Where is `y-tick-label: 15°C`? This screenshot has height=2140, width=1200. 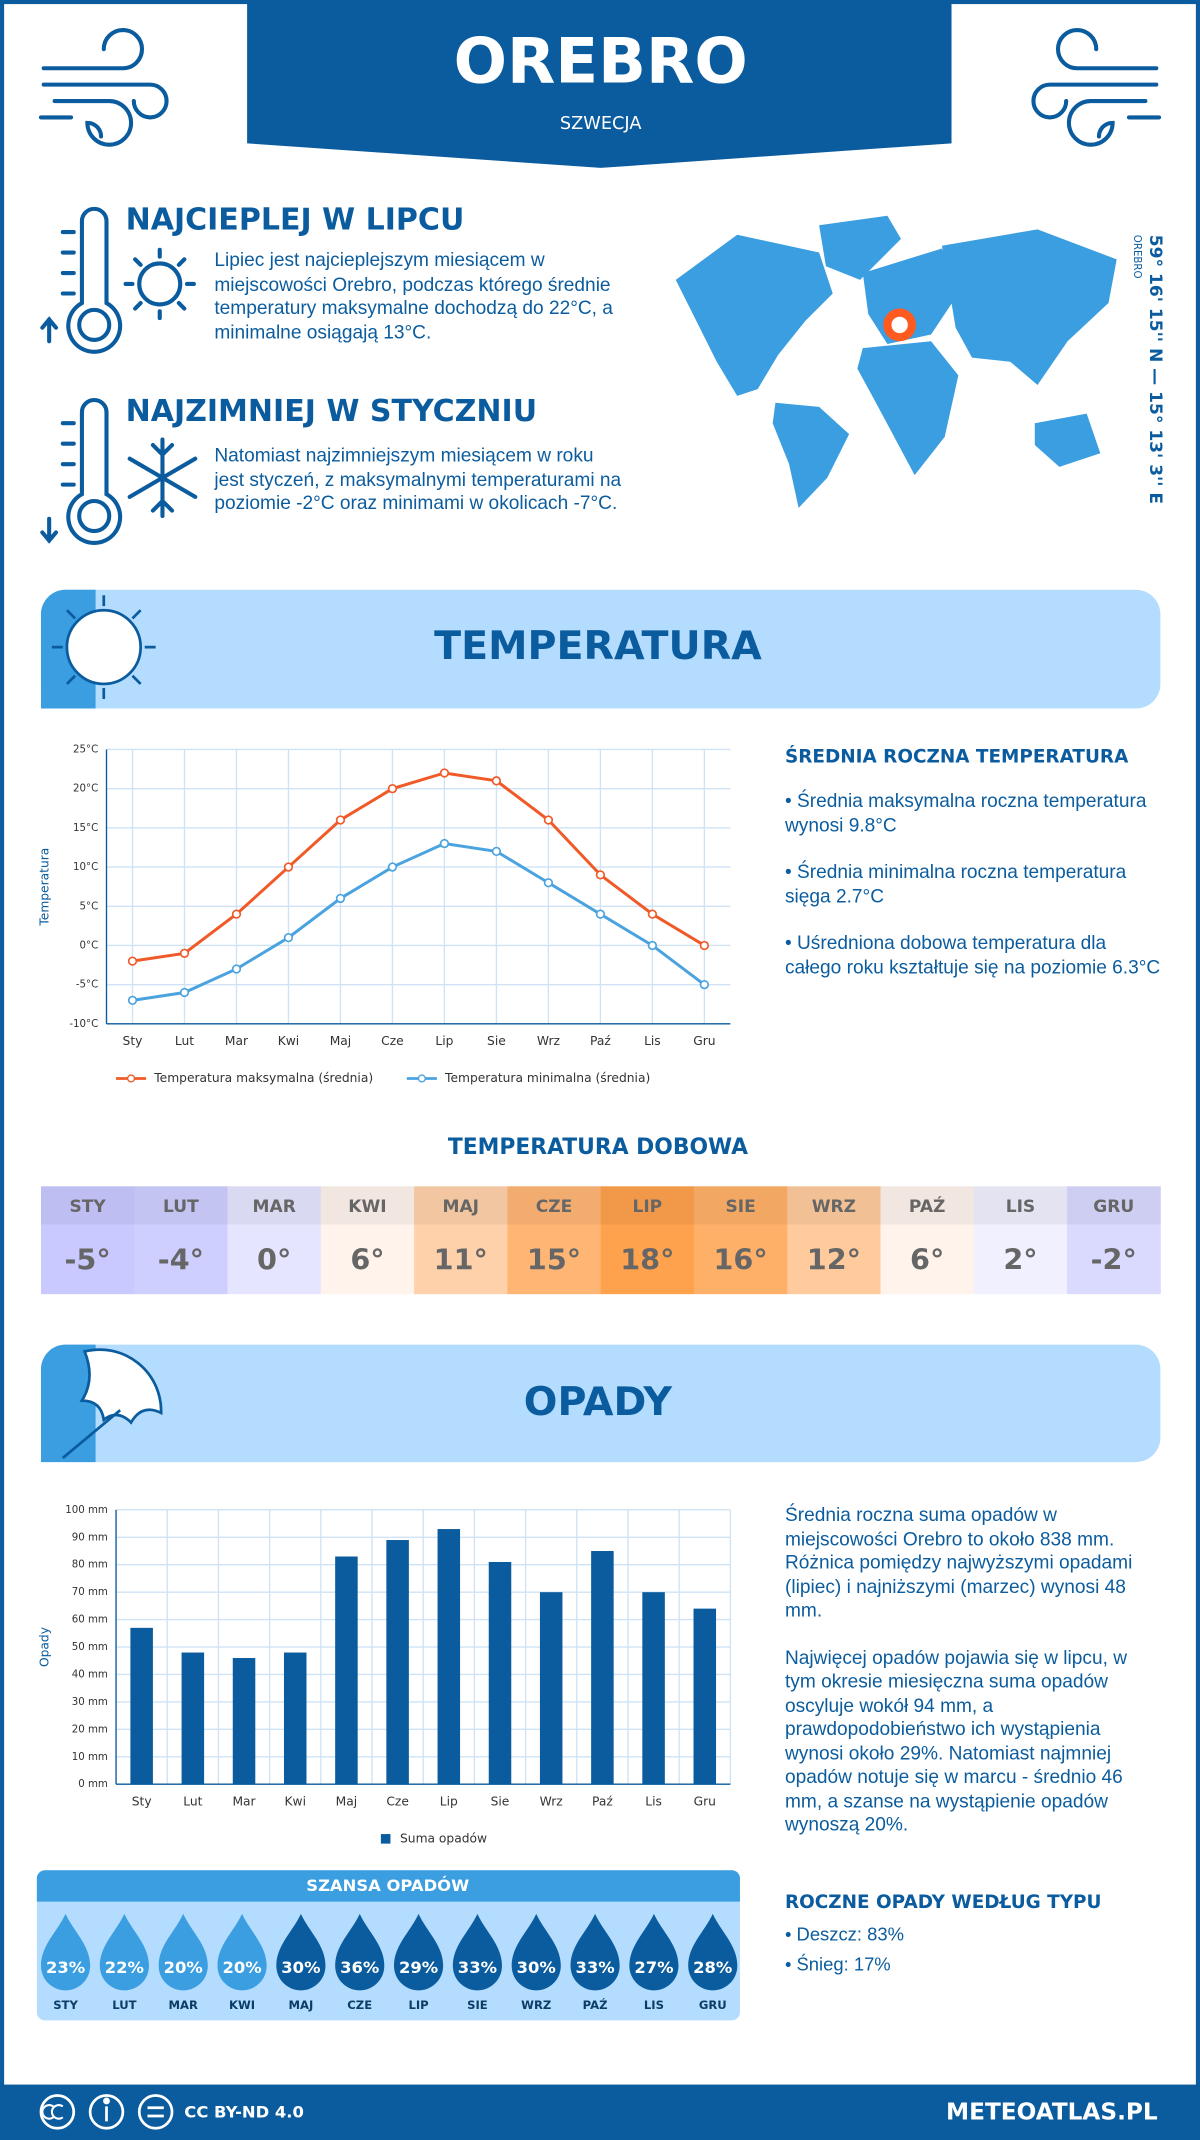
y-tick-label: 15°C is located at coordinates (85, 828).